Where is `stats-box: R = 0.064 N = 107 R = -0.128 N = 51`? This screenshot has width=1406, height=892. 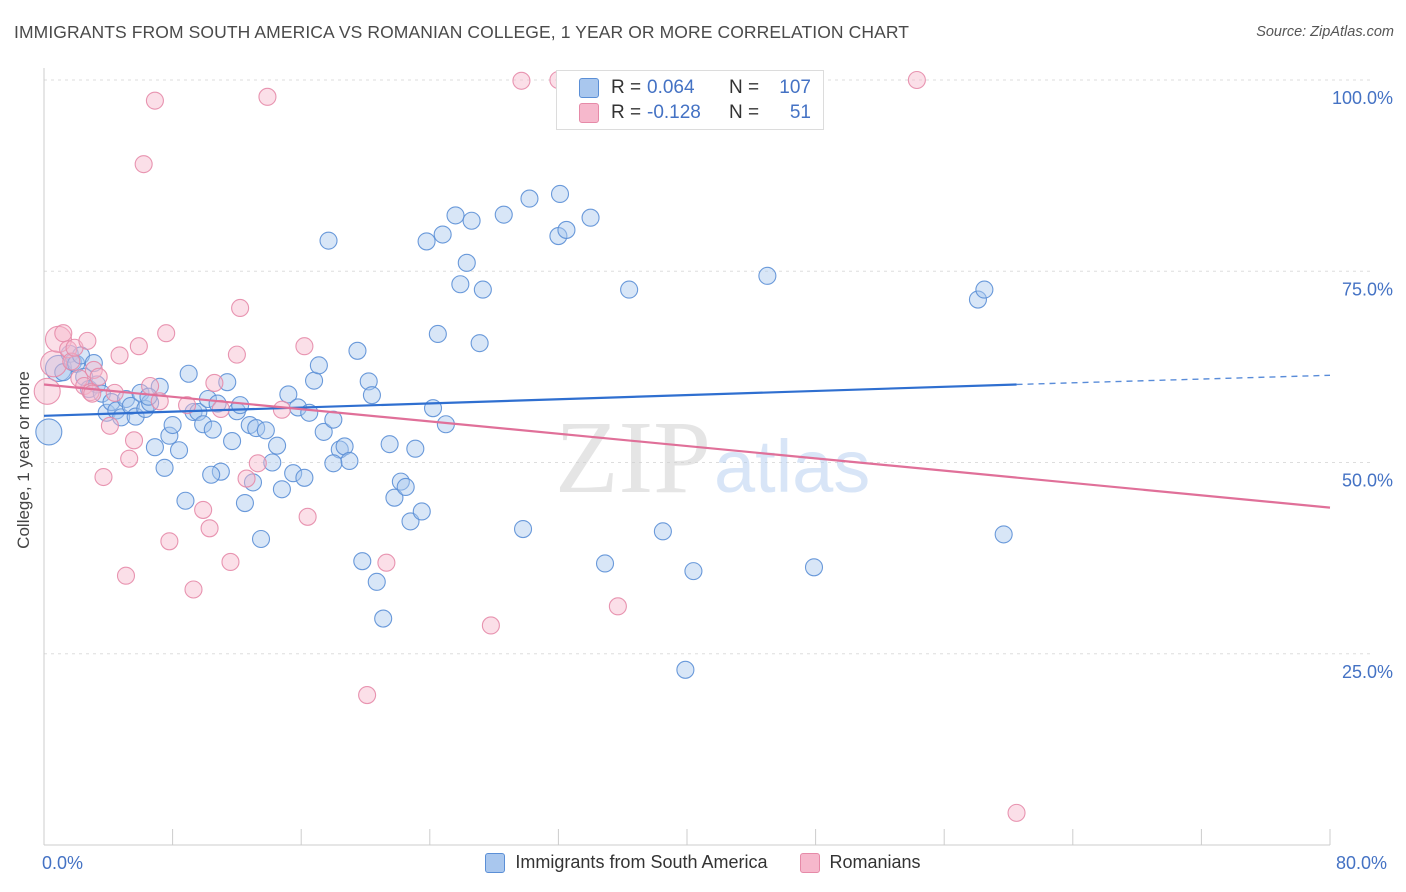 stats-box: R = 0.064 N = 107 R = -0.128 N = 51 is located at coordinates (690, 100).